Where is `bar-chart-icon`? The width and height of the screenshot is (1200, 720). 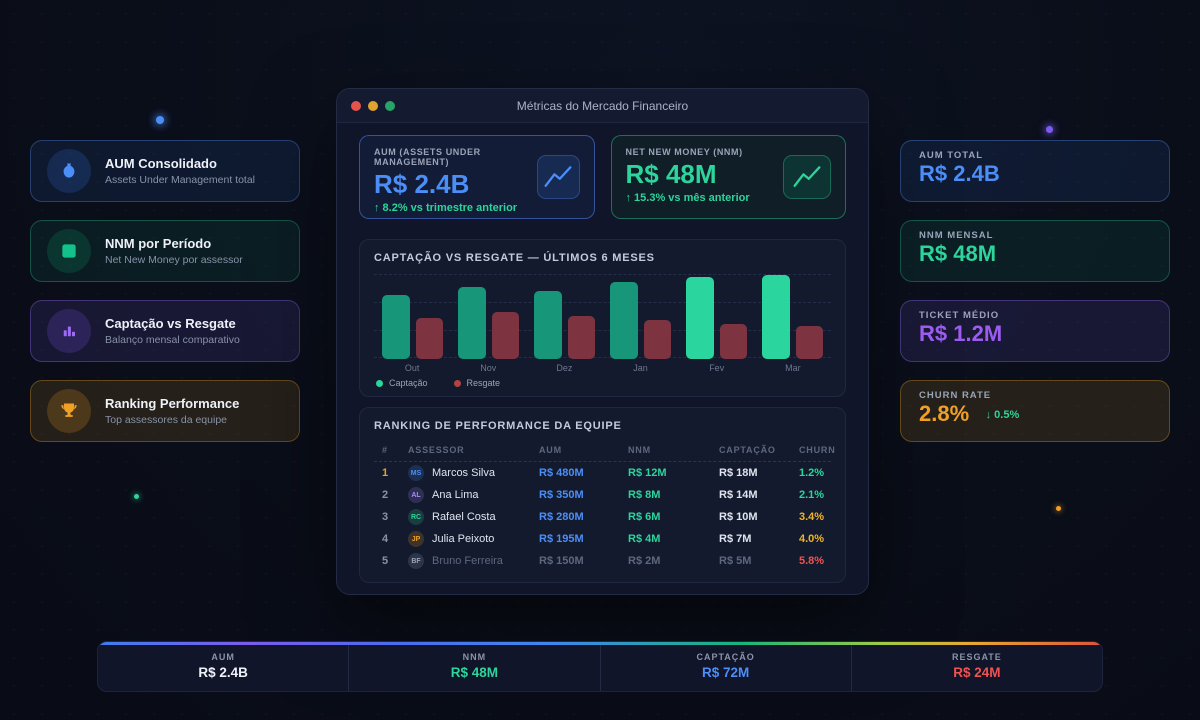
bar-chart-icon is located at coordinates (69, 331).